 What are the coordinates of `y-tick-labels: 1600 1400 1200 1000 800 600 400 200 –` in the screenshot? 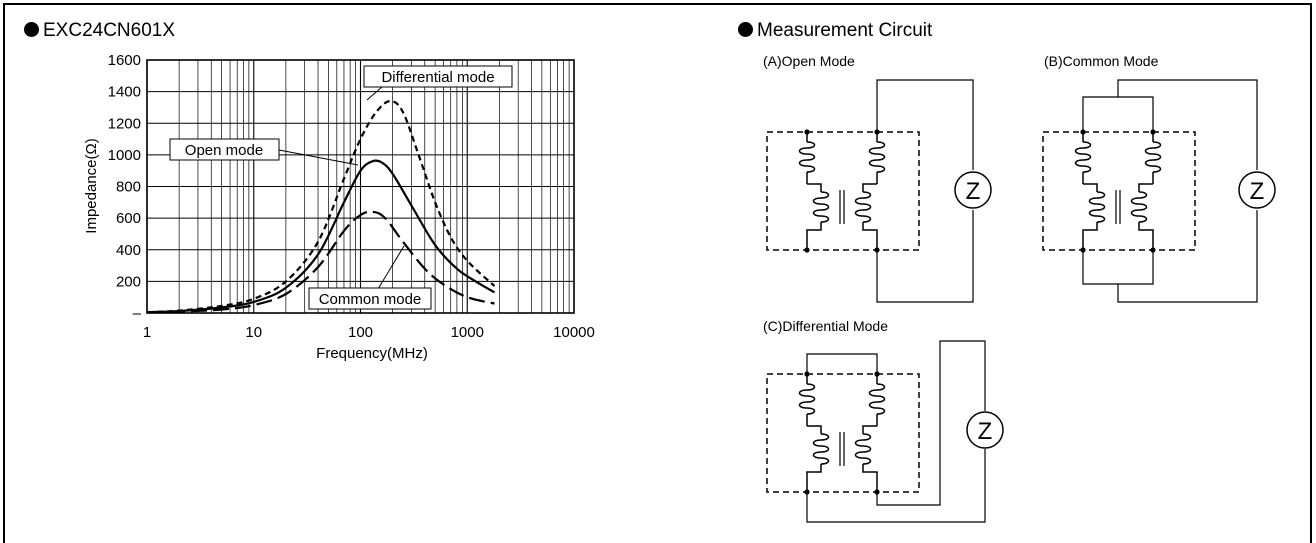 It's located at (125, 187).